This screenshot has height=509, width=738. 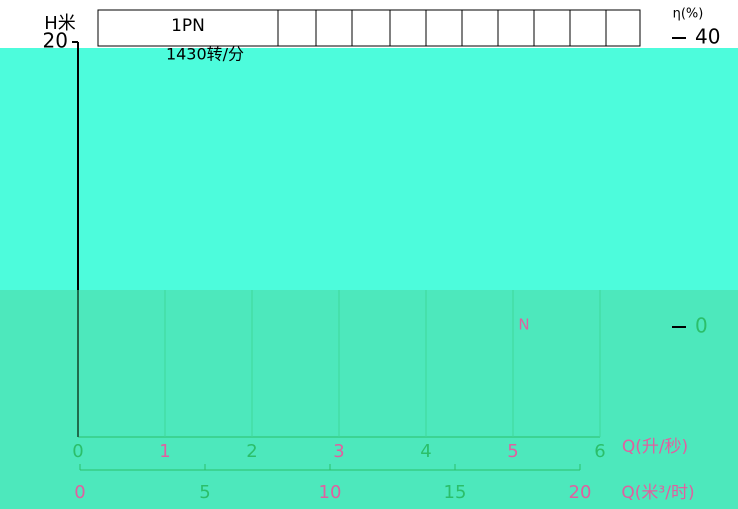 I want to click on header-band, so click(x=369, y=24).